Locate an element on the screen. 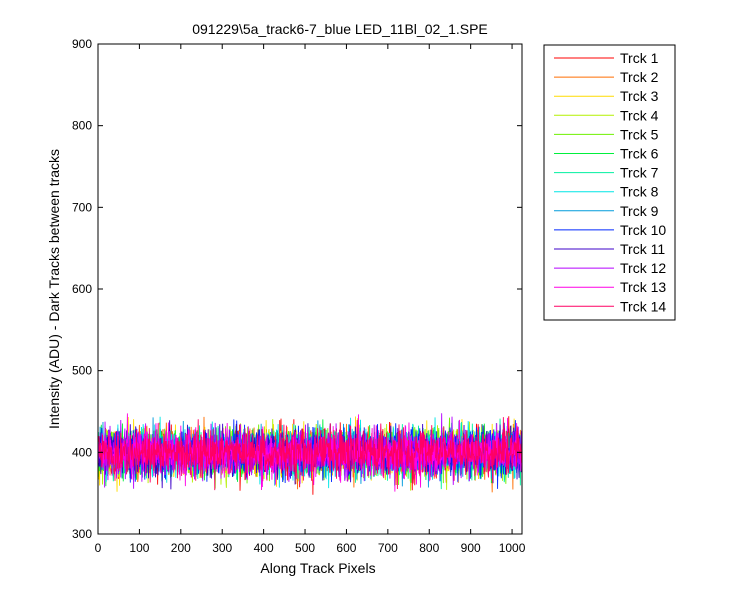 Image resolution: width=750 pixels, height=600 pixels. legend-label: Trck 3 is located at coordinates (639, 96).